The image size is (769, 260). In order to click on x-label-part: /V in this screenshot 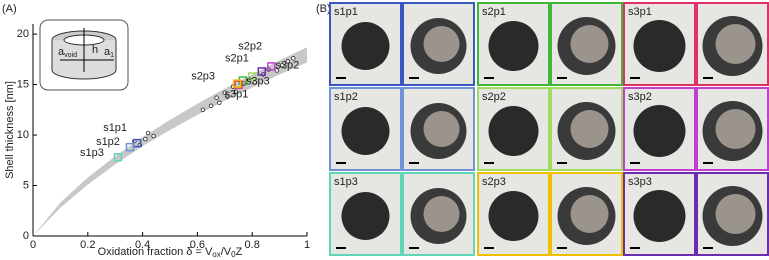, I will do `click(226, 252)`.